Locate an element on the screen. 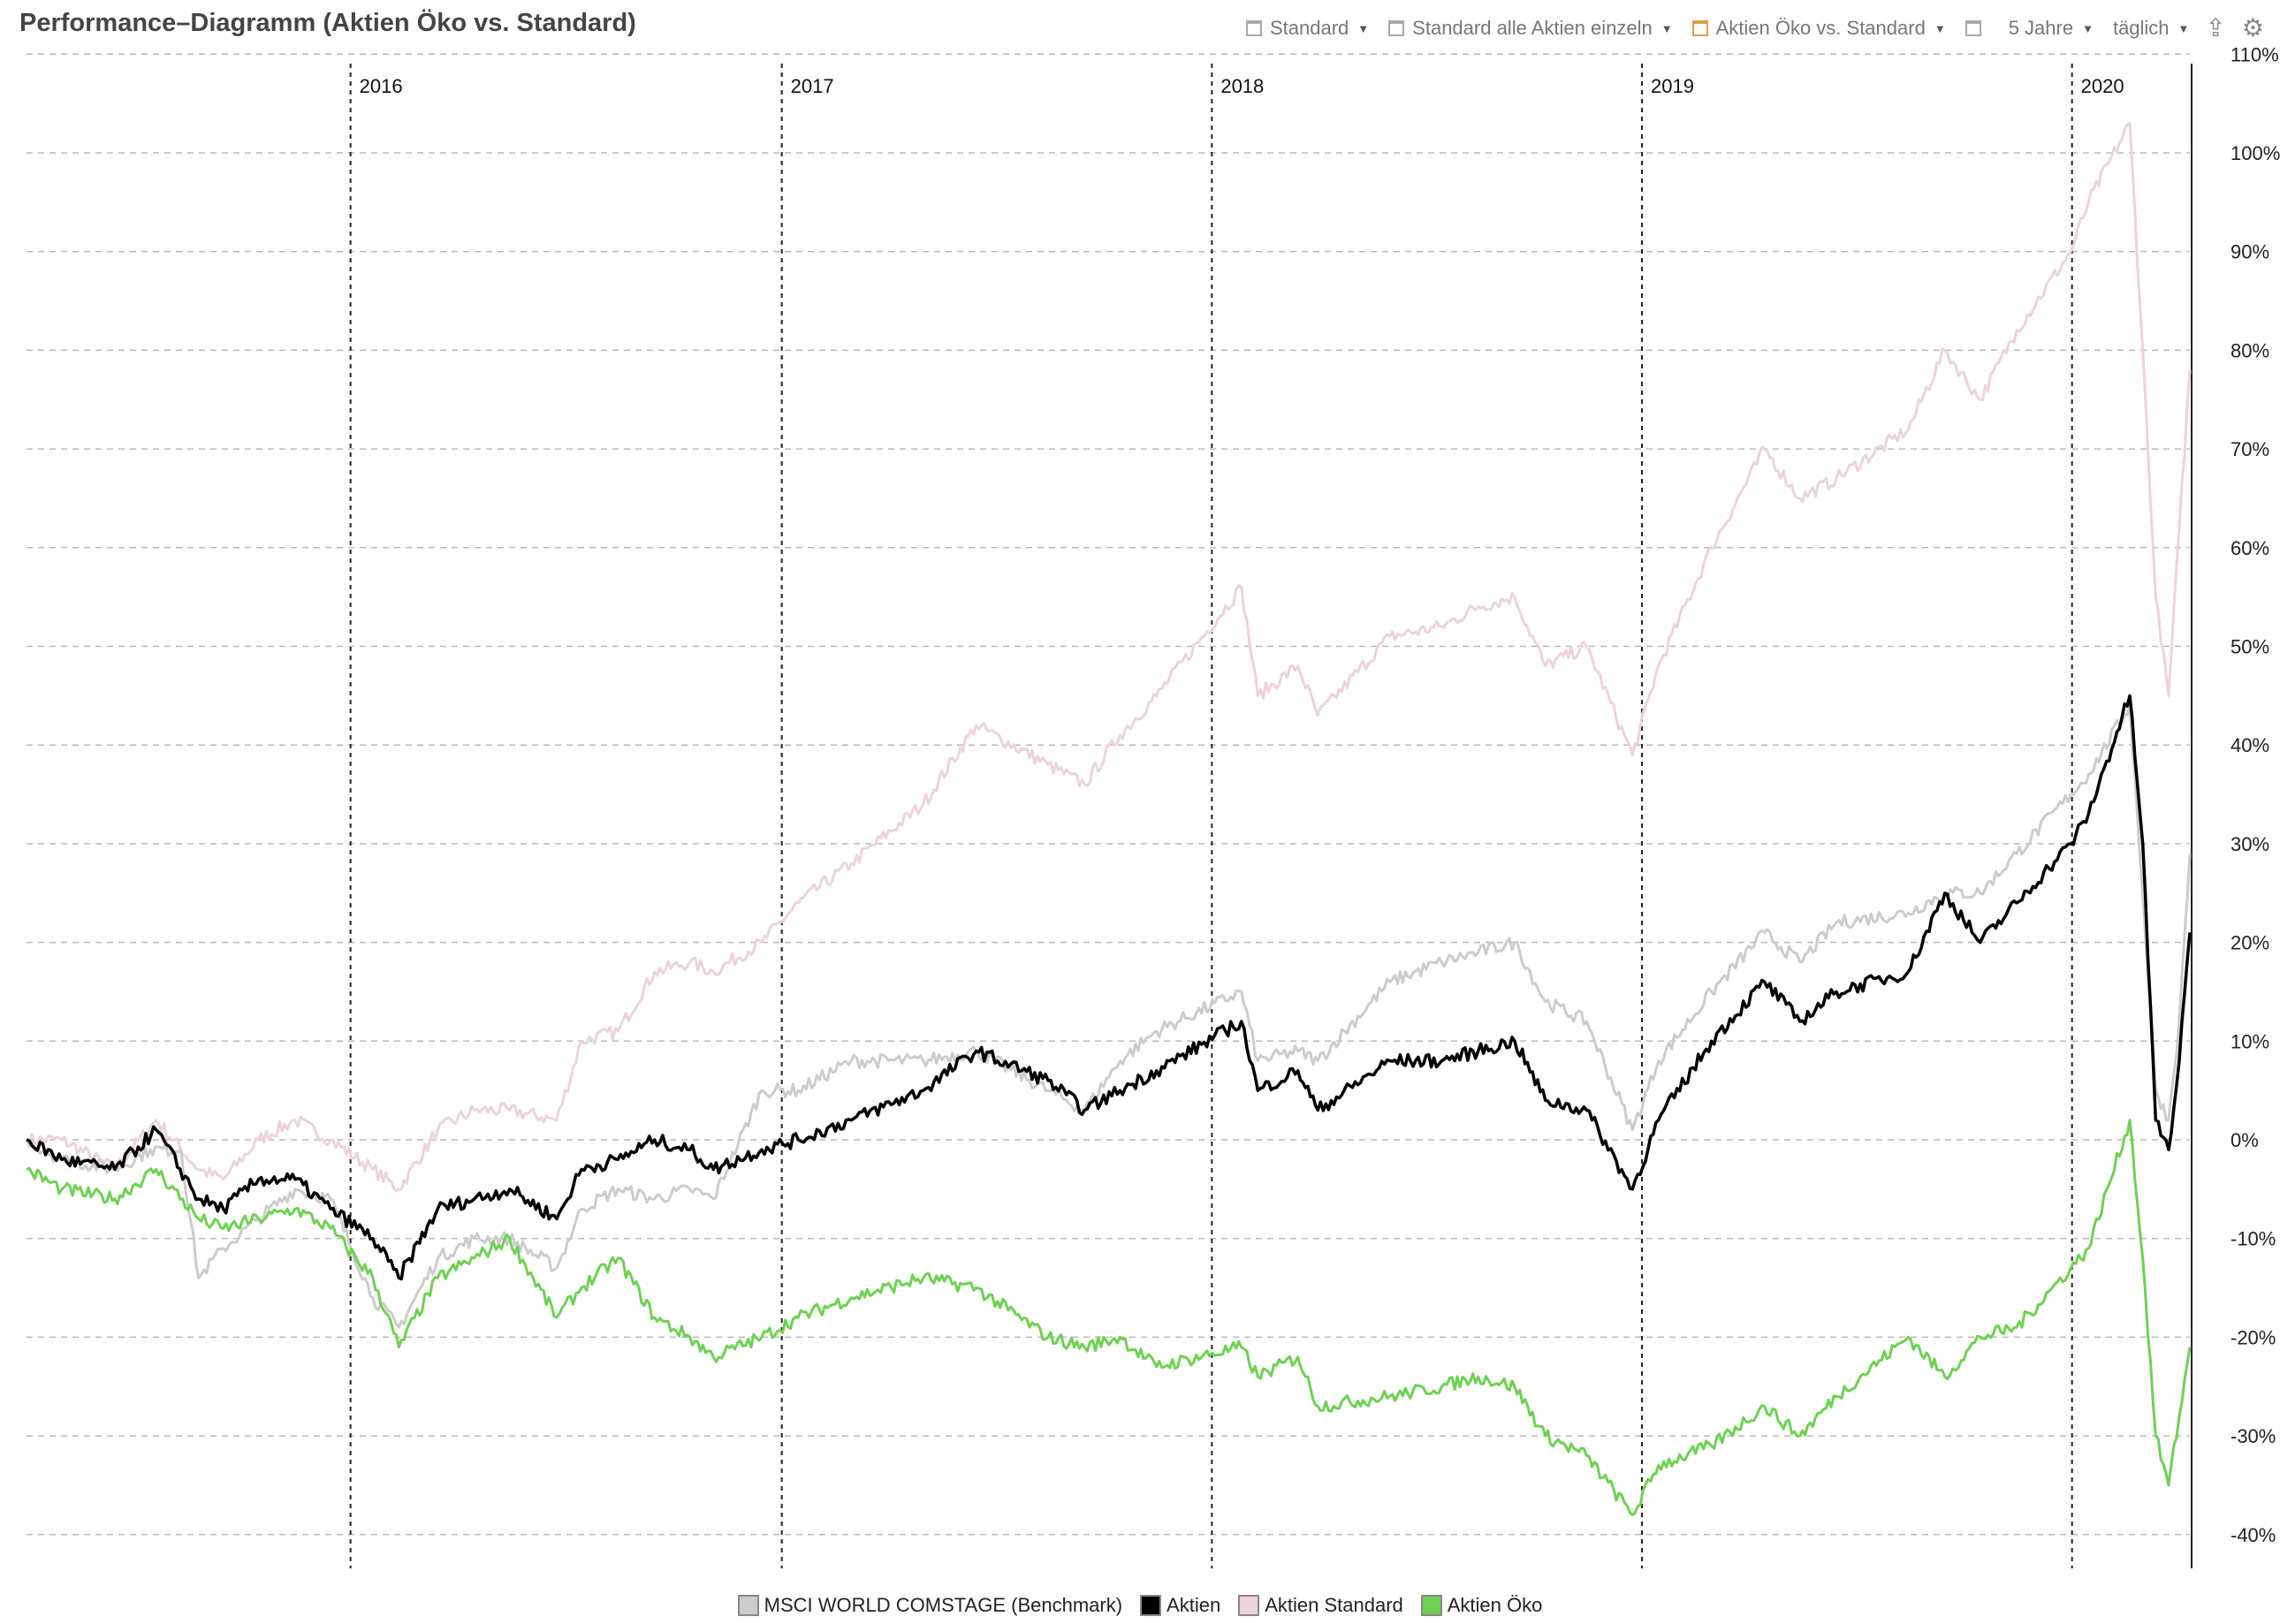  view-oeko-vs-standard-label: Aktien Öko vs. Standard is located at coordinates (1820, 28).